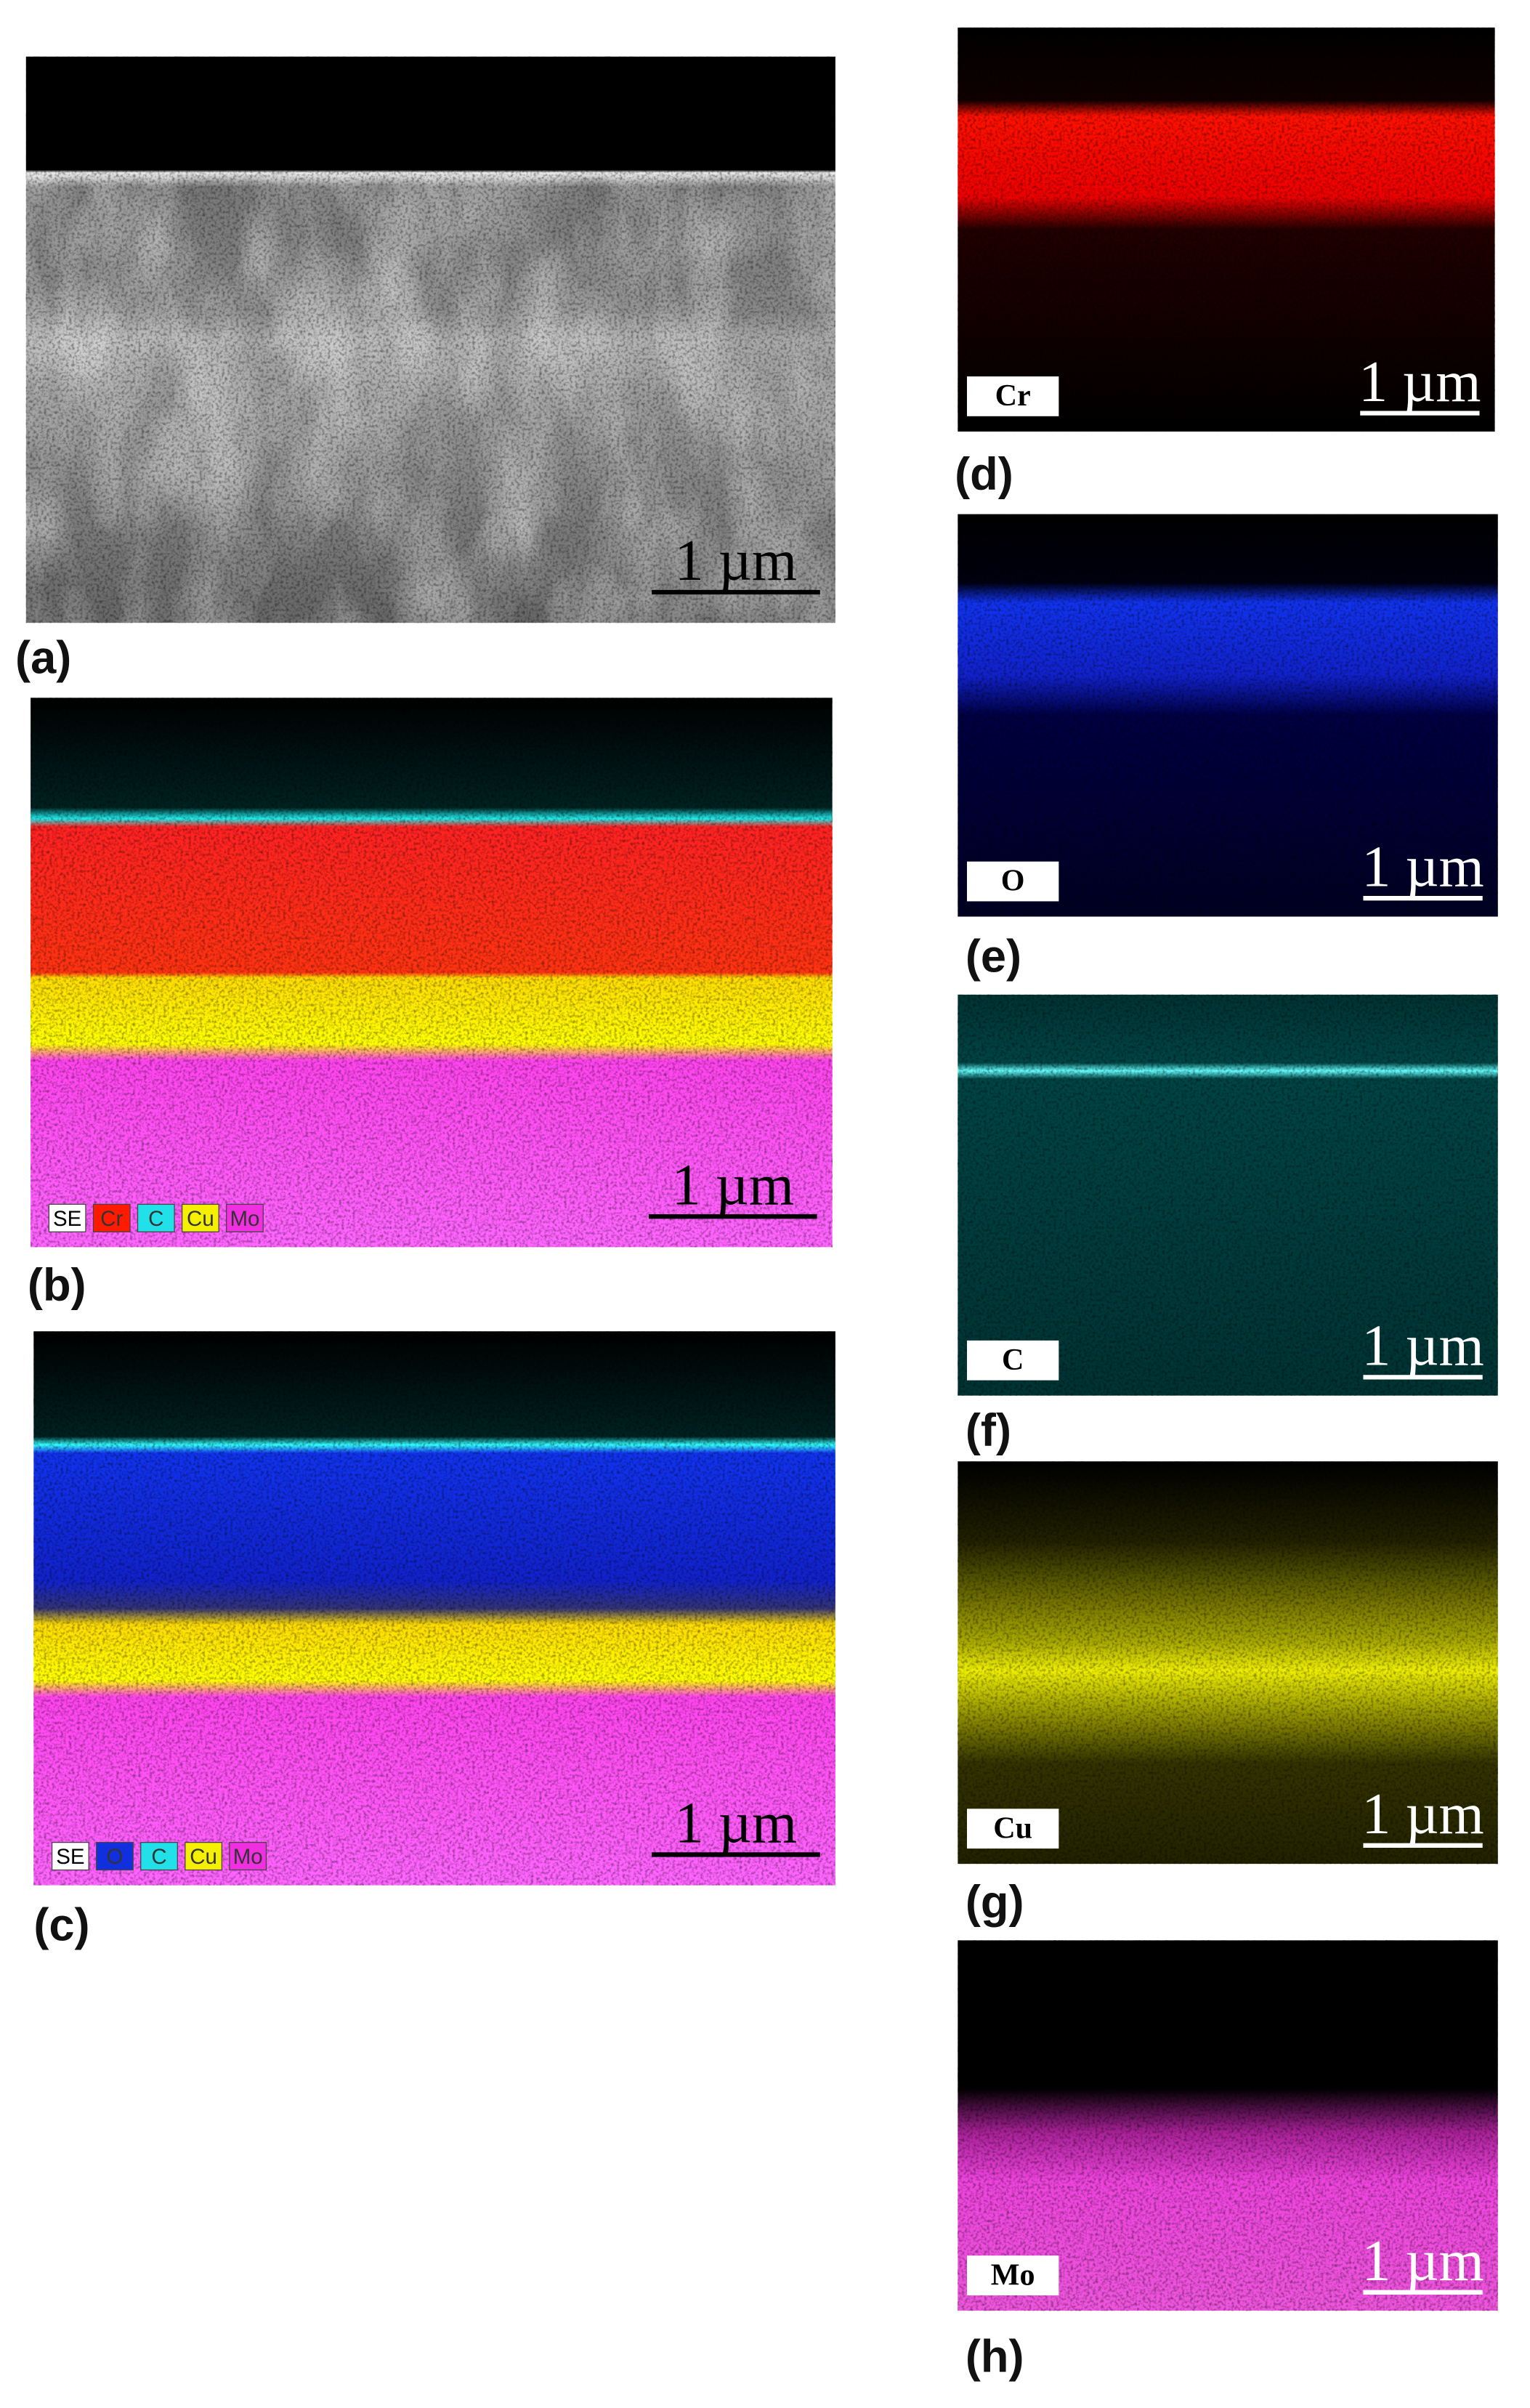 Image resolution: width=1530 pixels, height=2408 pixels. I want to click on panel-label: (h), so click(995, 2356).